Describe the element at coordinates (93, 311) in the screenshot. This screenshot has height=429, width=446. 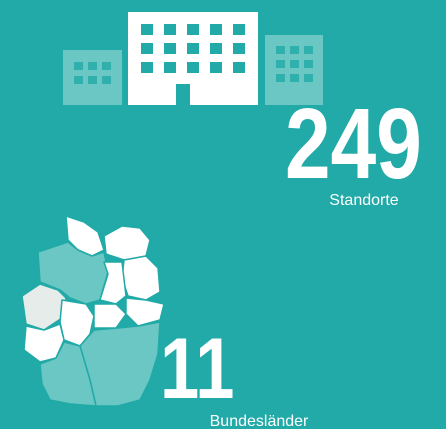
I see `germany-map` at that location.